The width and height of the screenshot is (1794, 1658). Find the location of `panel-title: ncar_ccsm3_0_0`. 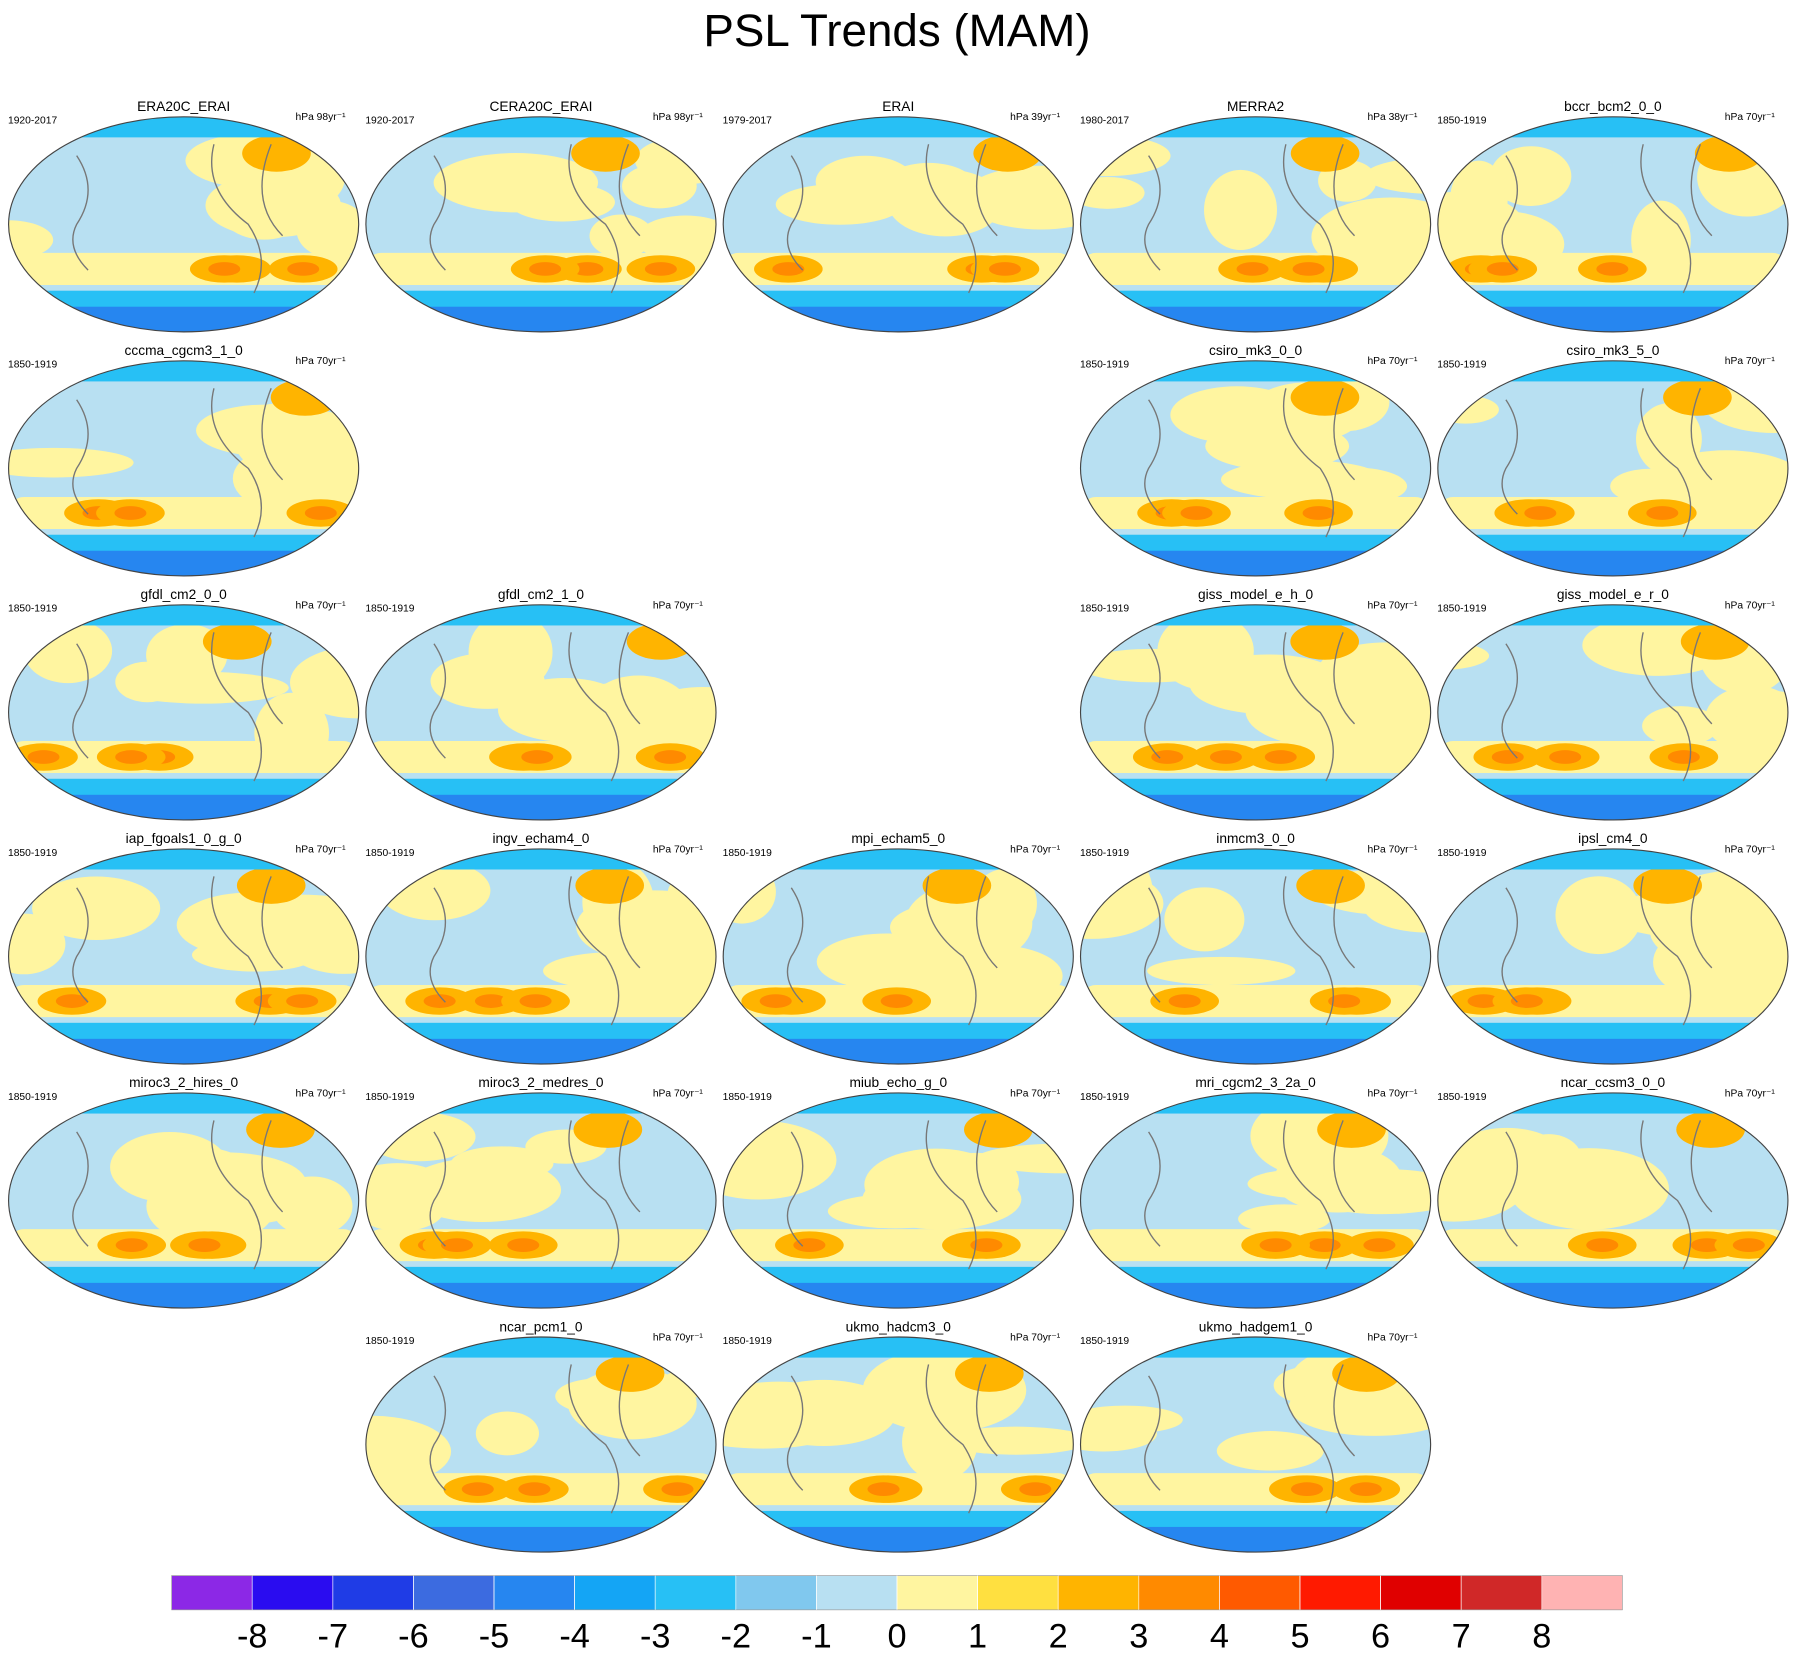

panel-title: ncar_ccsm3_0_0 is located at coordinates (1613, 1082).